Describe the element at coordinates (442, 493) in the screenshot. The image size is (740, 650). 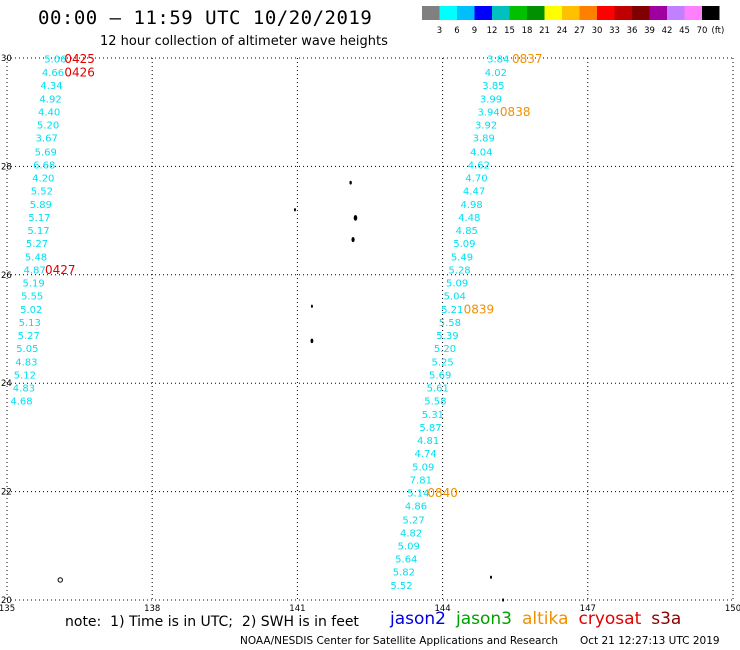
I see `pass-time-label: 0840` at that location.